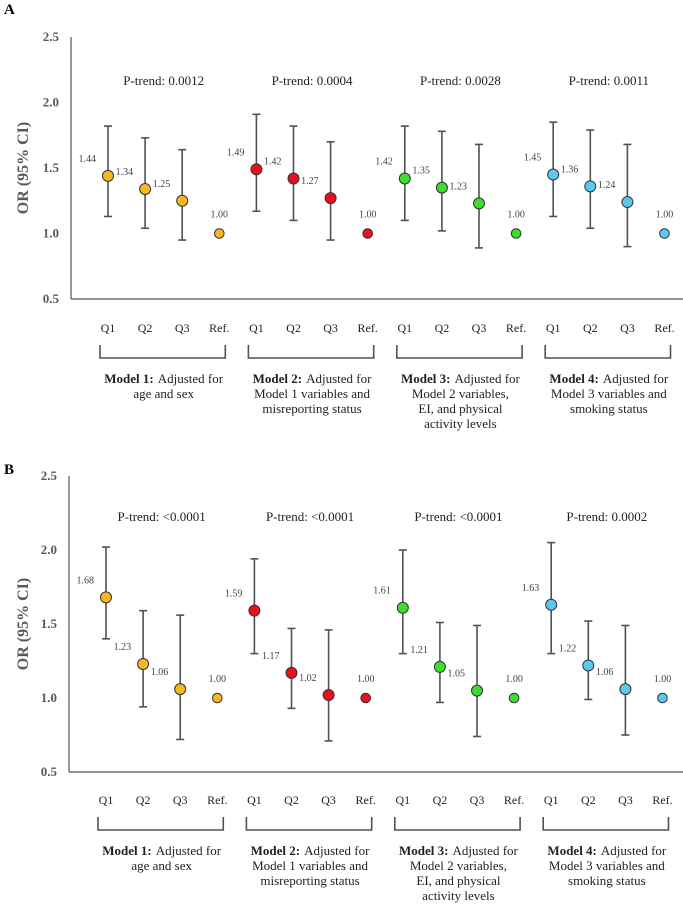  What do you see at coordinates (460, 408) in the screenshot?
I see `group-caption: EI, and physical` at bounding box center [460, 408].